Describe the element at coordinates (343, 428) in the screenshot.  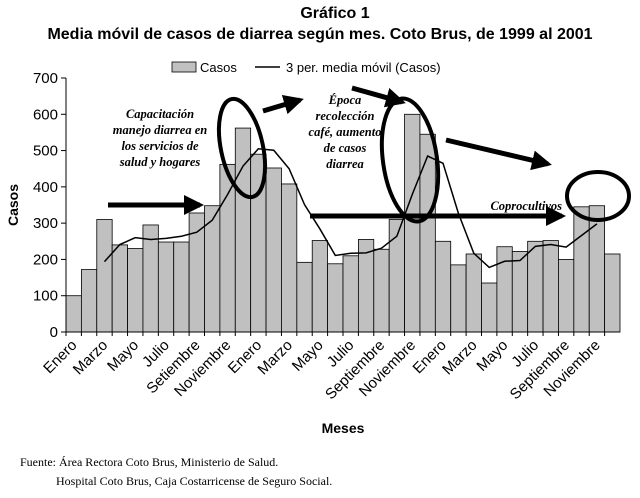
I see `x-axis-title: Meses` at that location.